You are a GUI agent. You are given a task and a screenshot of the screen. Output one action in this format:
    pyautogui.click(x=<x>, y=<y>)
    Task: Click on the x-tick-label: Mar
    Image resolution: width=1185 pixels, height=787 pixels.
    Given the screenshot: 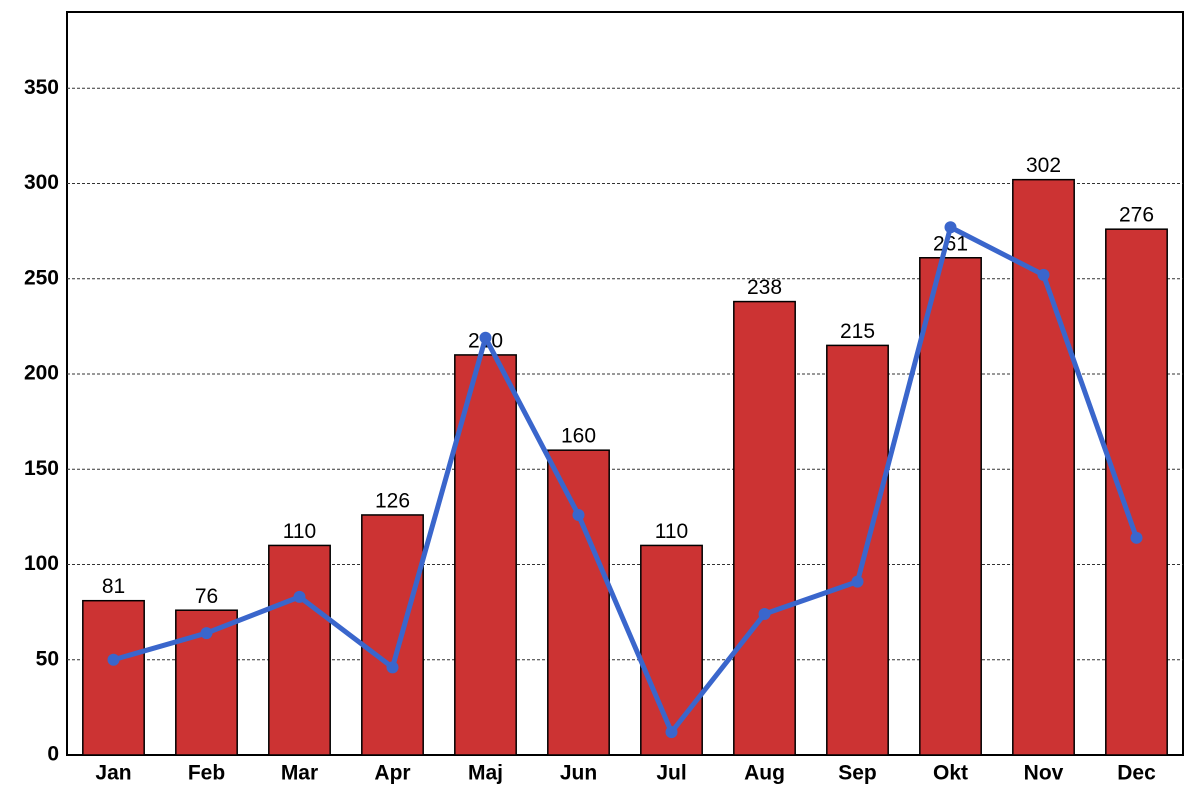 What is the action you would take?
    pyautogui.click(x=299, y=773)
    